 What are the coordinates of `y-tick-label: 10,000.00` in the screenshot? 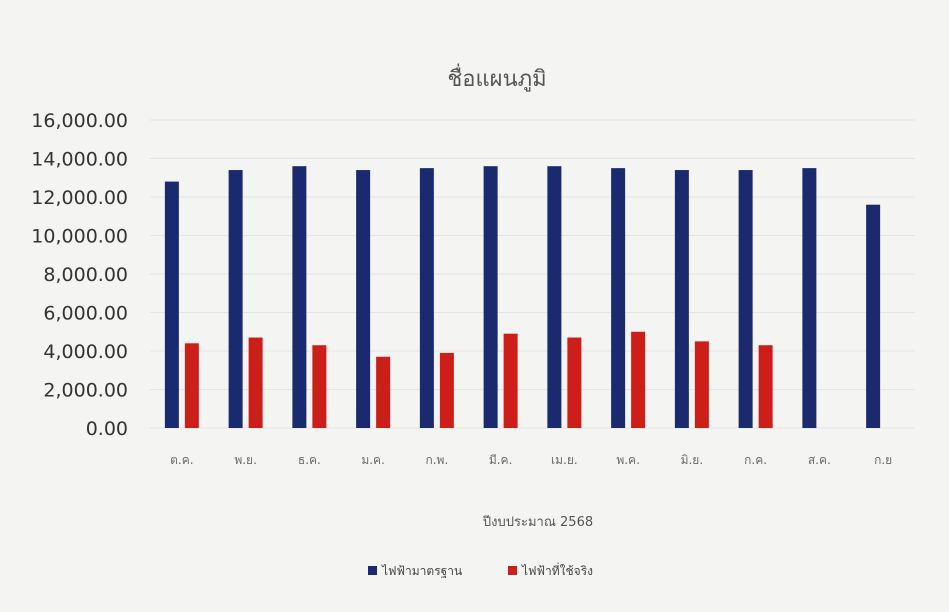 It's located at (79, 237).